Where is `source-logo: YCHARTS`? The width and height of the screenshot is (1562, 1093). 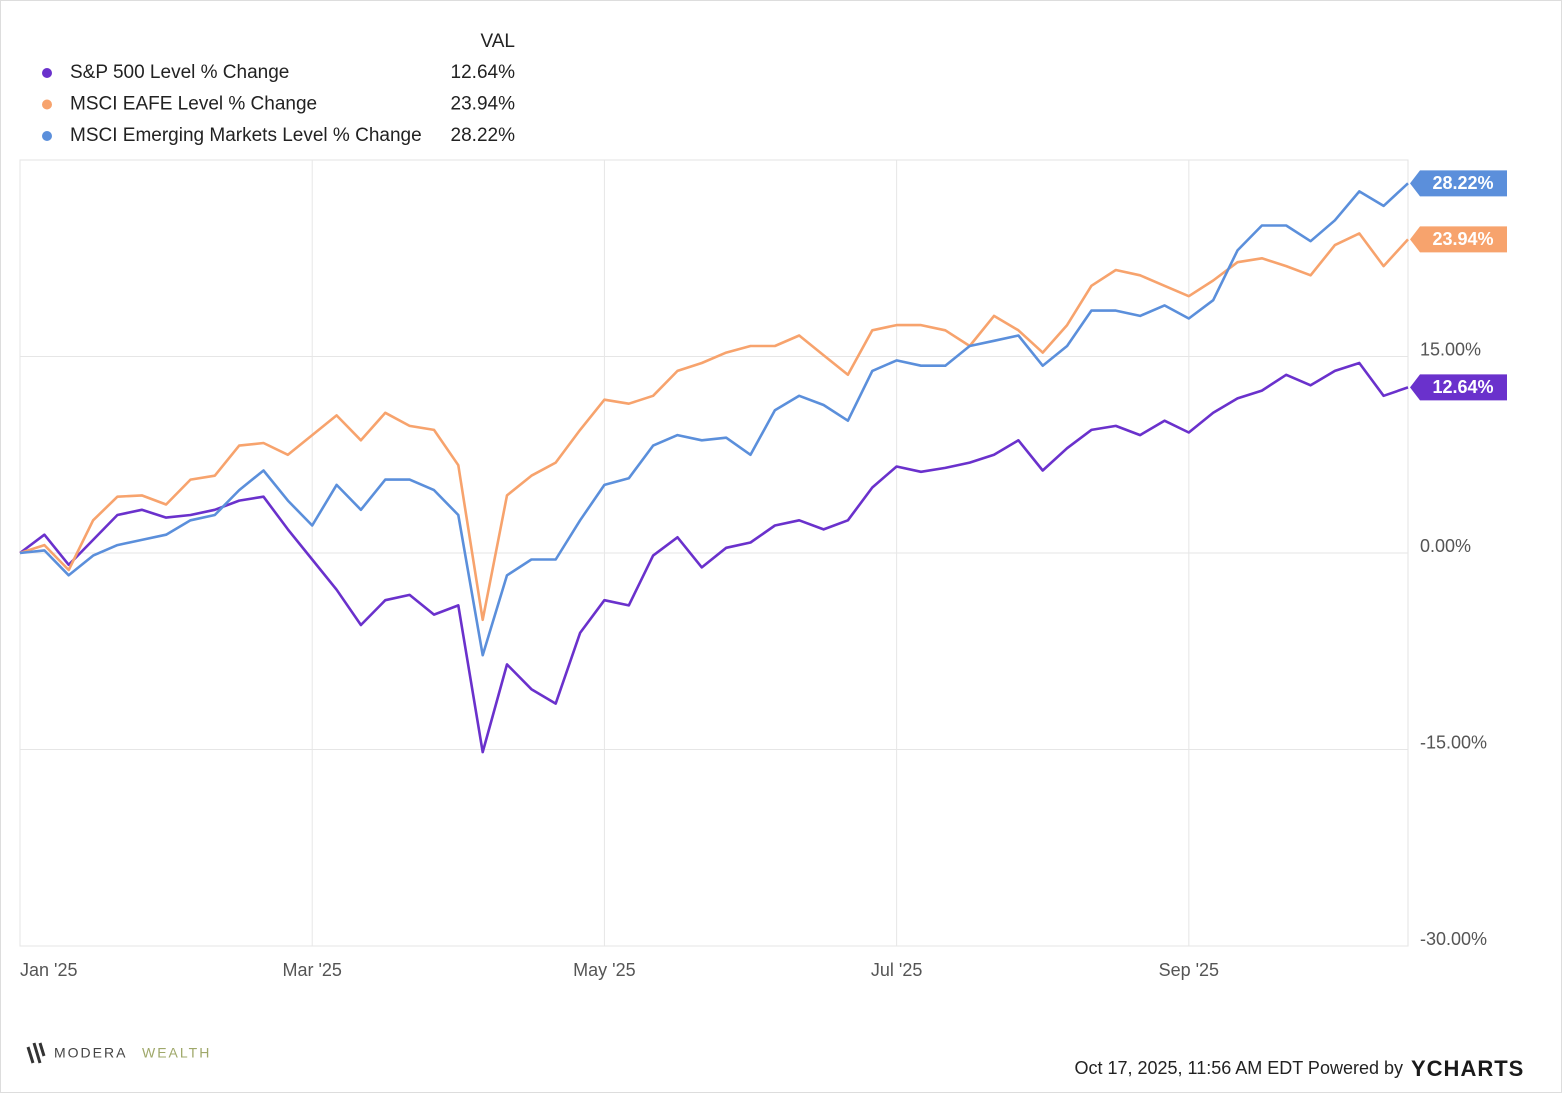
source-logo: YCHARTS is located at coordinates (1467, 1068).